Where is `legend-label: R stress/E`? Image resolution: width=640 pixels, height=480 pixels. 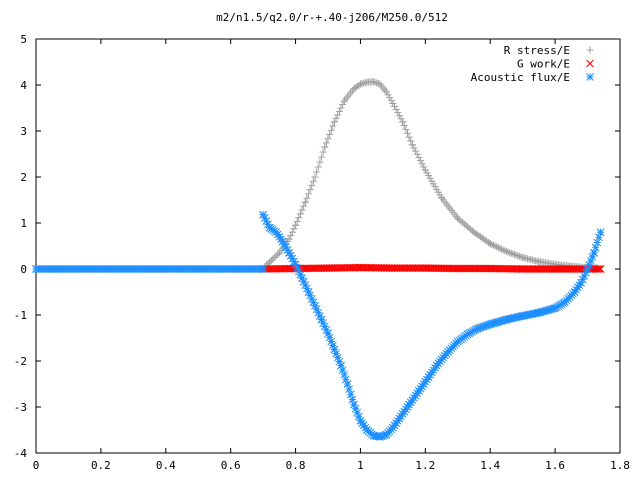
legend-label: R stress/E is located at coordinates (537, 50).